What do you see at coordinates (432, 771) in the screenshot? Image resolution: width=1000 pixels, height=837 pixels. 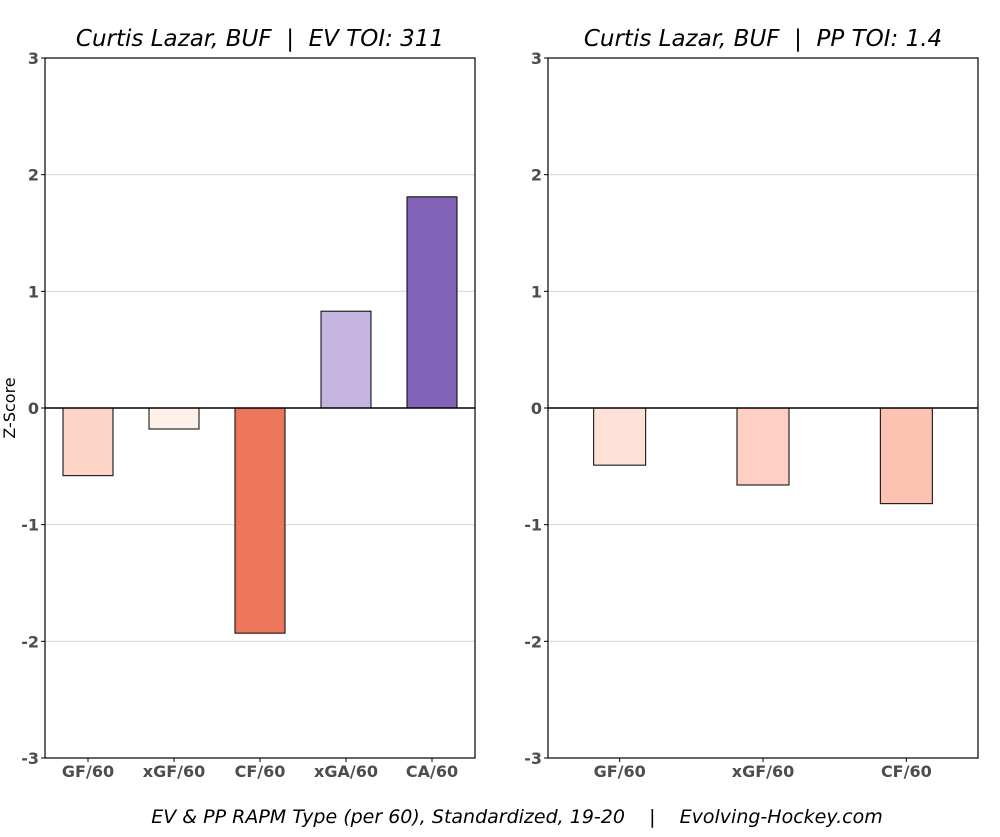 I see `x-tick-label: CA/60` at bounding box center [432, 771].